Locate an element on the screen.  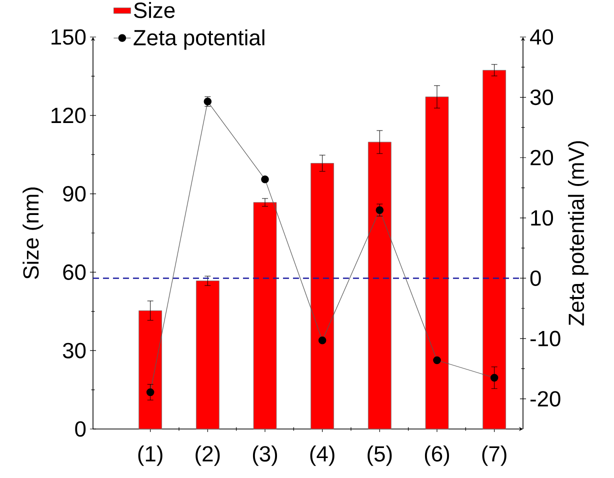
x-tick-label: (1) is located at coordinates (150, 456).